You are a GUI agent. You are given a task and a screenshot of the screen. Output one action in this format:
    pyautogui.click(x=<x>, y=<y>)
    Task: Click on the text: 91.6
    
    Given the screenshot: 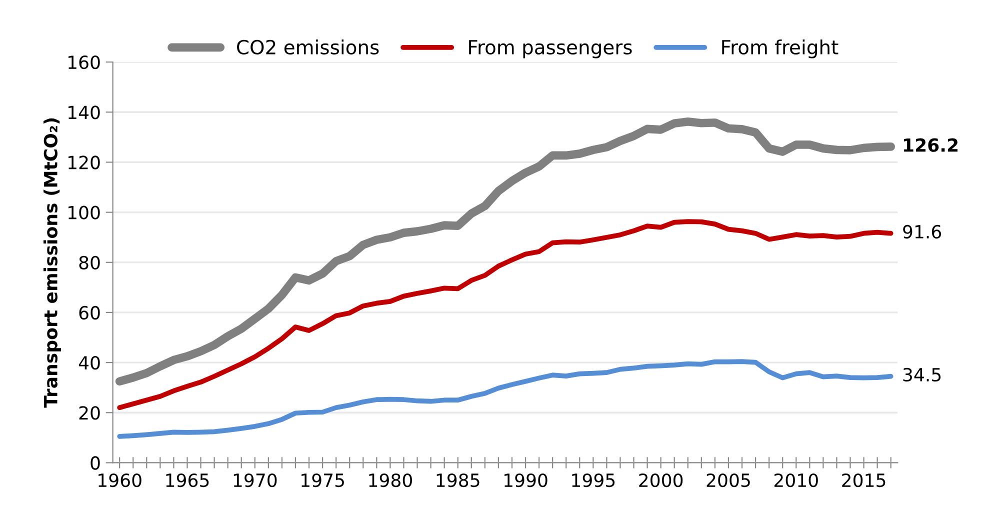 What is the action you would take?
    pyautogui.click(x=922, y=231)
    